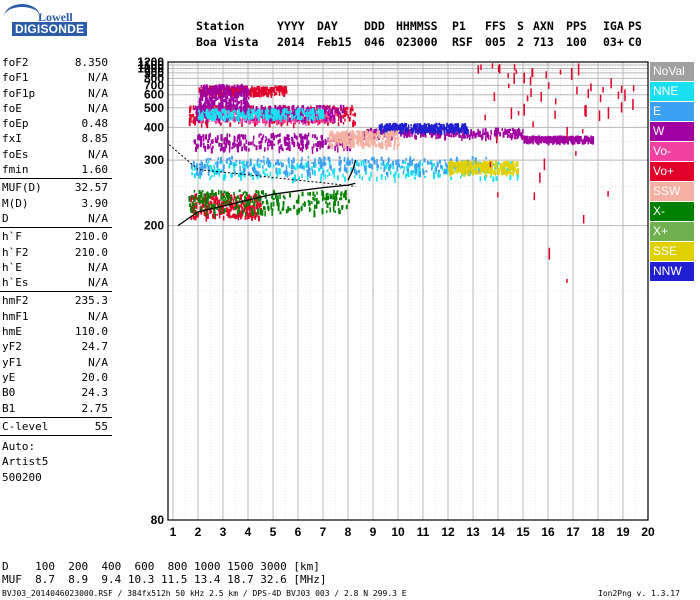 The image size is (700, 600). What do you see at coordinates (12, 267) in the screenshot?
I see `param-label: h`E` at bounding box center [12, 267].